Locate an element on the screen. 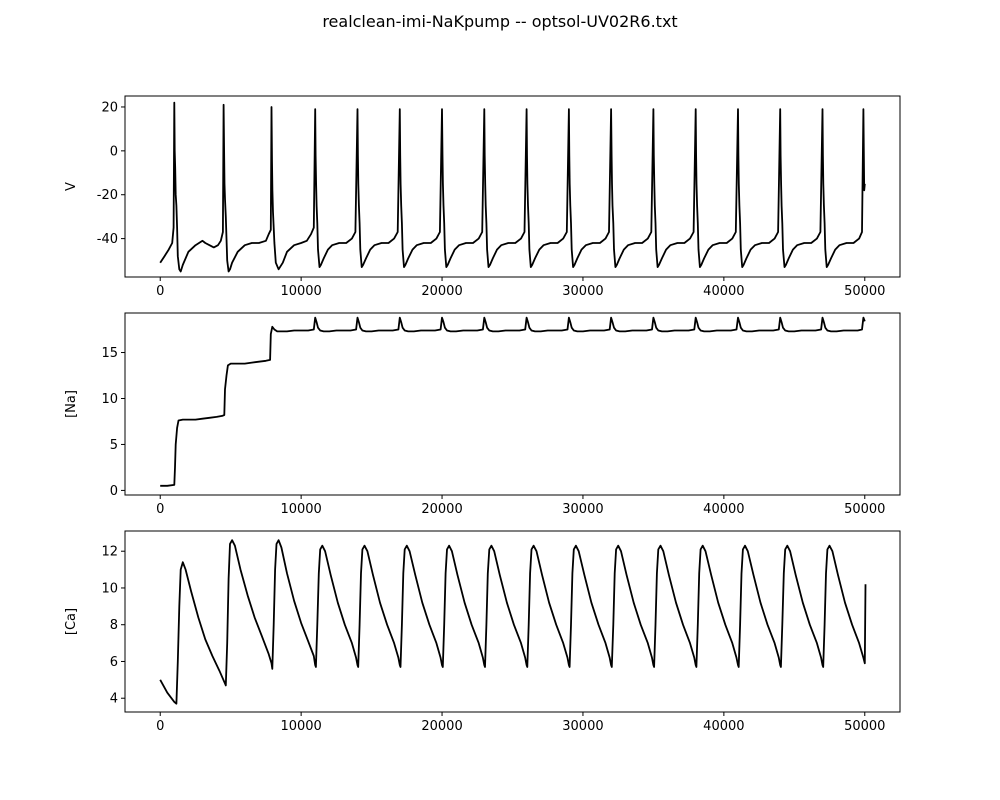  y-tick-label-v: 0 is located at coordinates (114, 151).